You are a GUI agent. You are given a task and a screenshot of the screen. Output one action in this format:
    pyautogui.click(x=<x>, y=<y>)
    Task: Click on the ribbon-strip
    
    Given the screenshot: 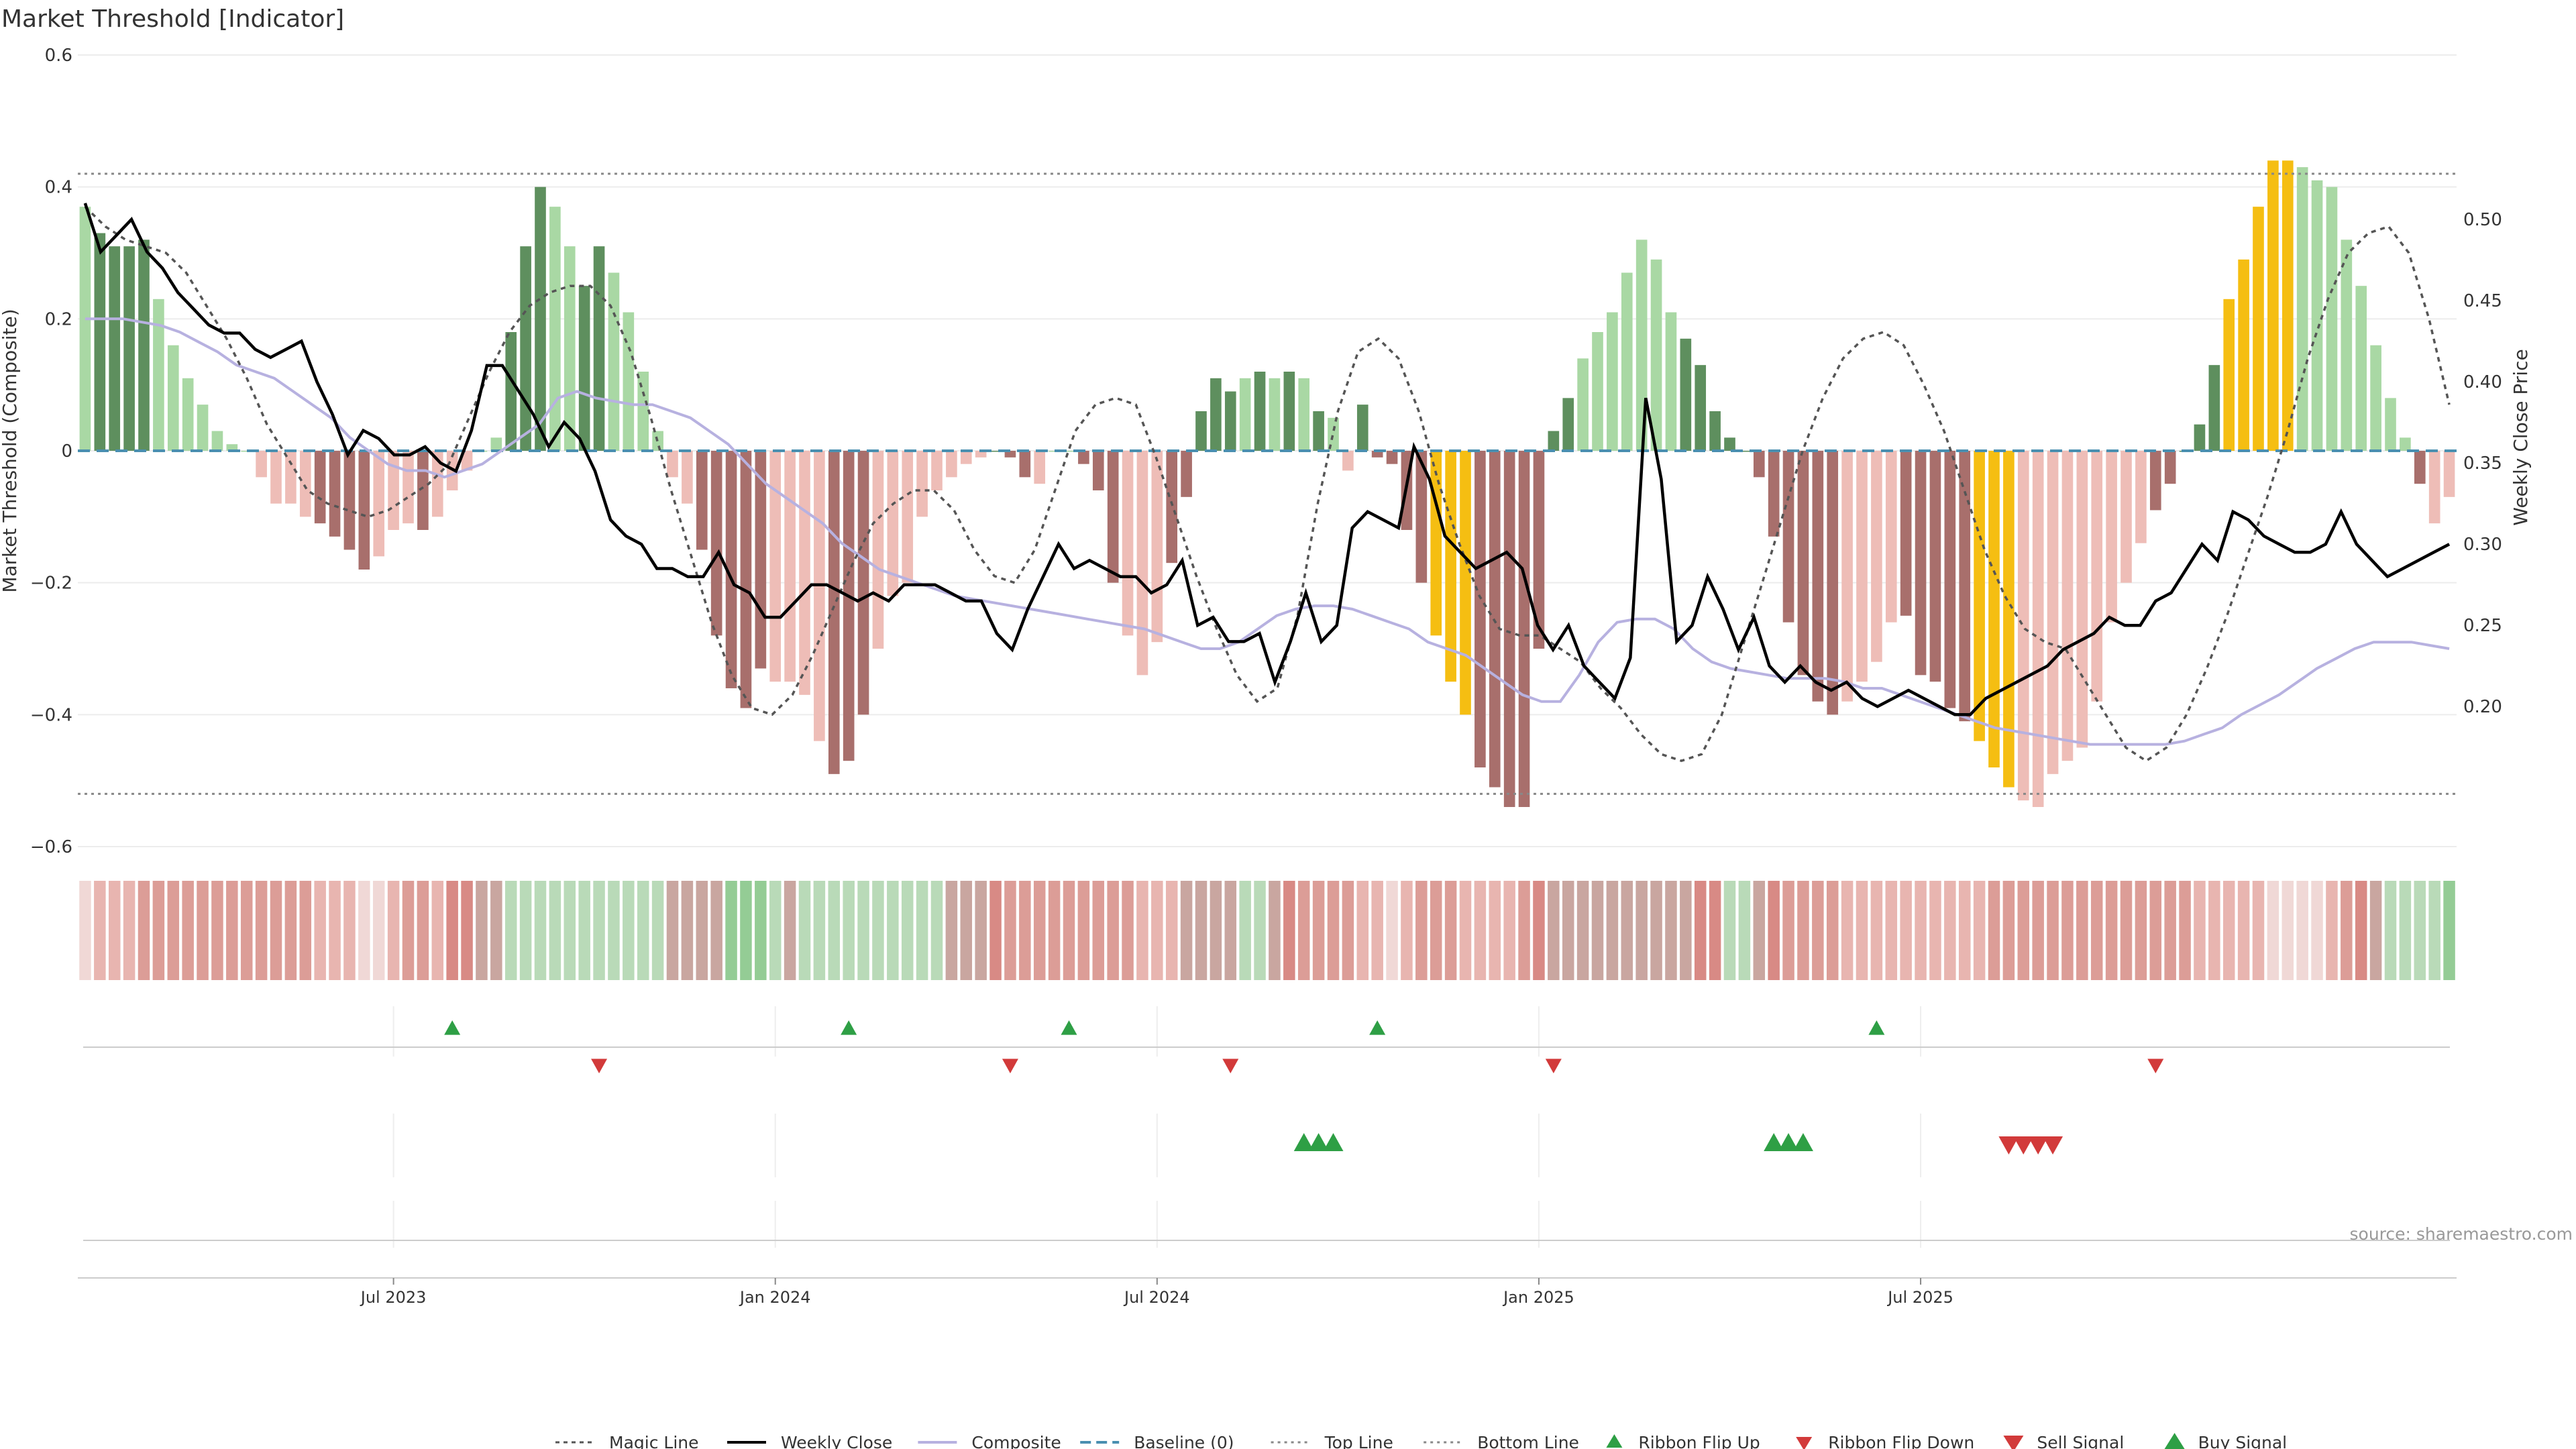 What is the action you would take?
    pyautogui.click(x=1267, y=930)
    